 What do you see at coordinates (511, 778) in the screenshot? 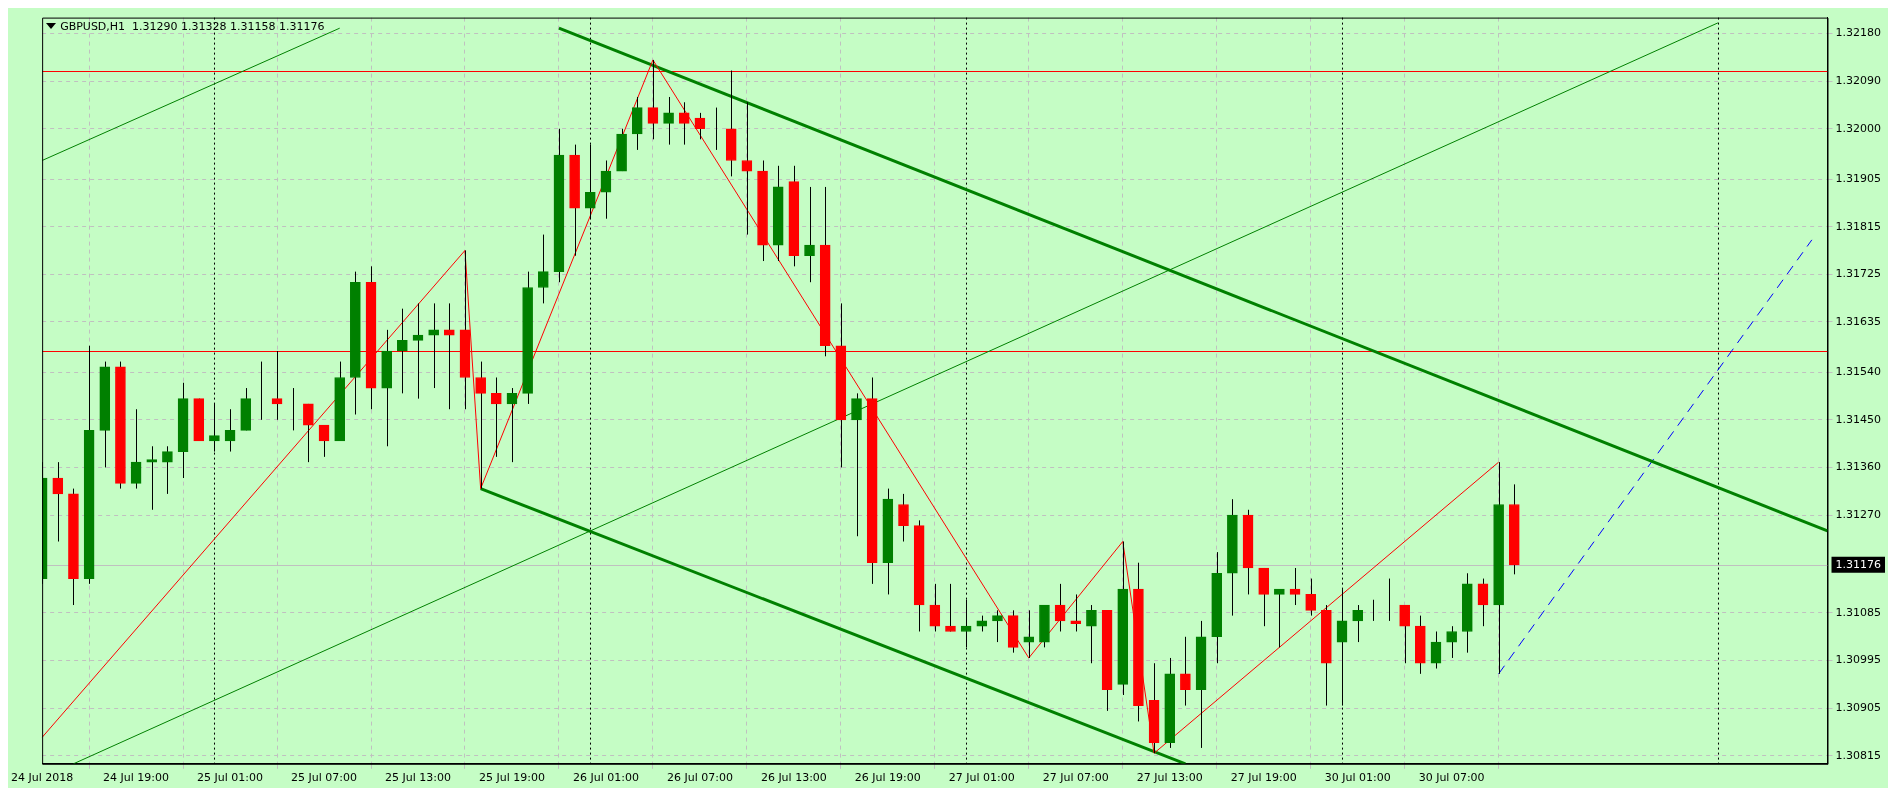
I see `x-tick-label: 25 Jul 19:00` at bounding box center [511, 778].